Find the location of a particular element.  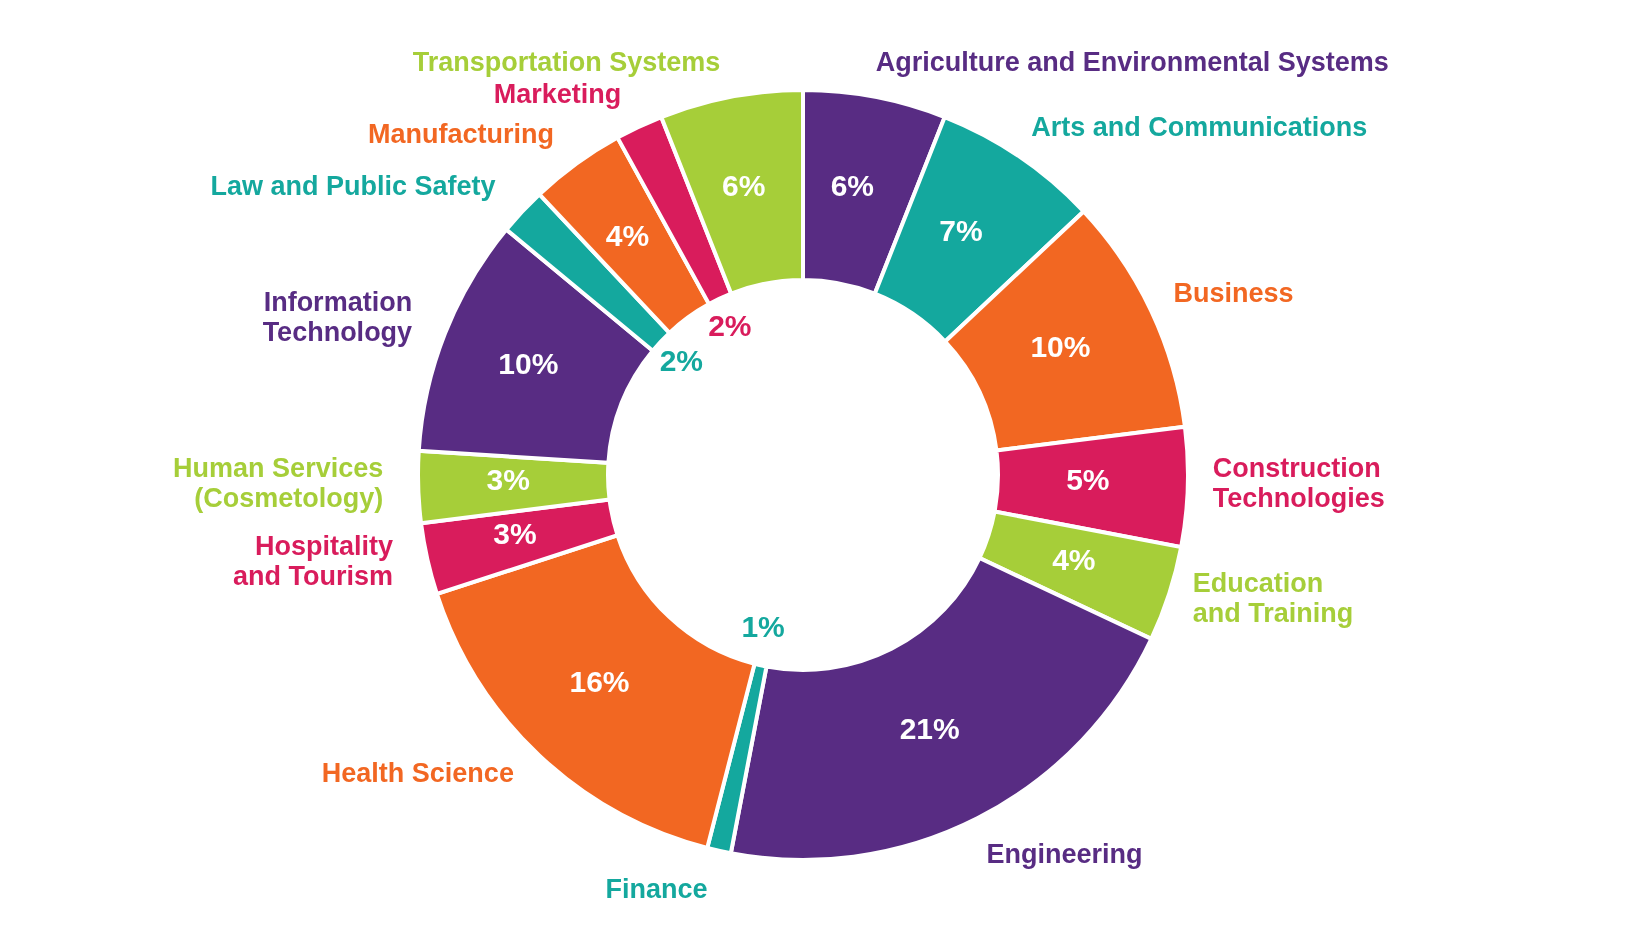

slice-label: Arts and Communications is located at coordinates (1199, 126).